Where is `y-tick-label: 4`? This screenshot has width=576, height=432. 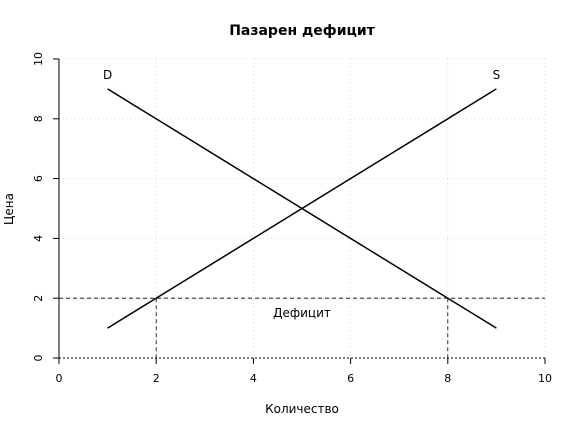
y-tick-label: 4 is located at coordinates (38, 238).